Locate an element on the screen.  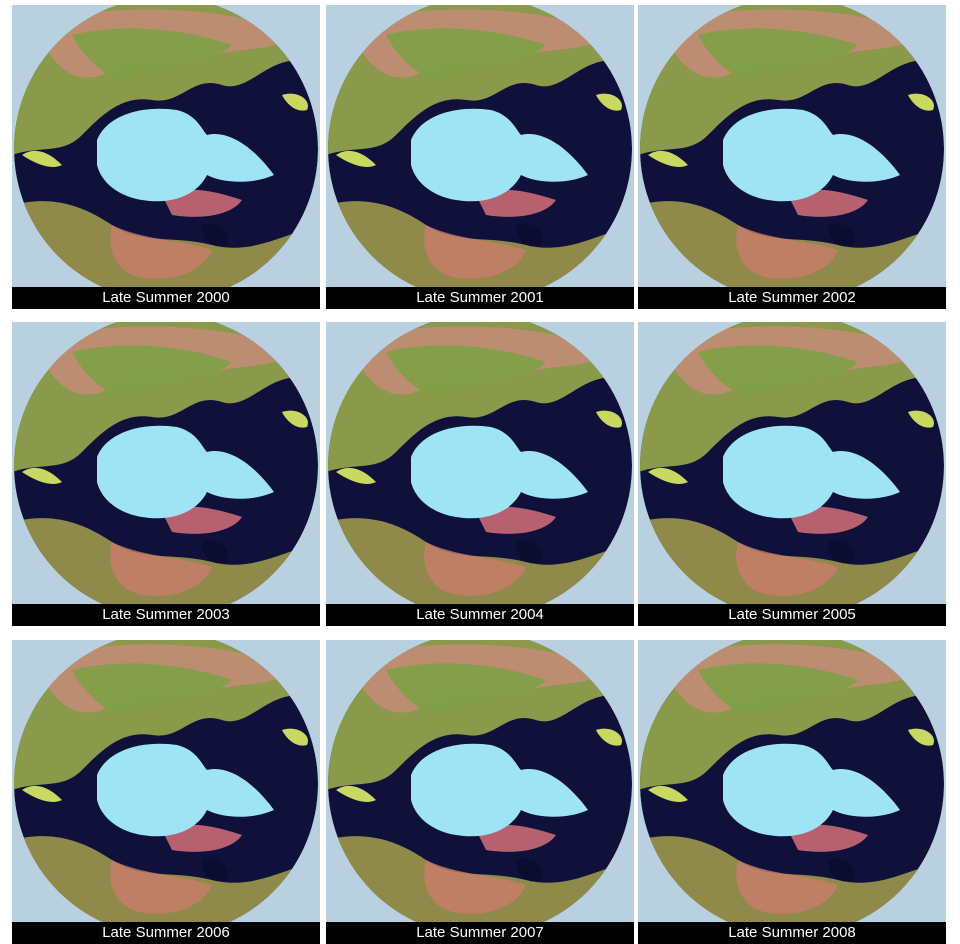
map-panel: Late Summer 2008 is located at coordinates (792, 792).